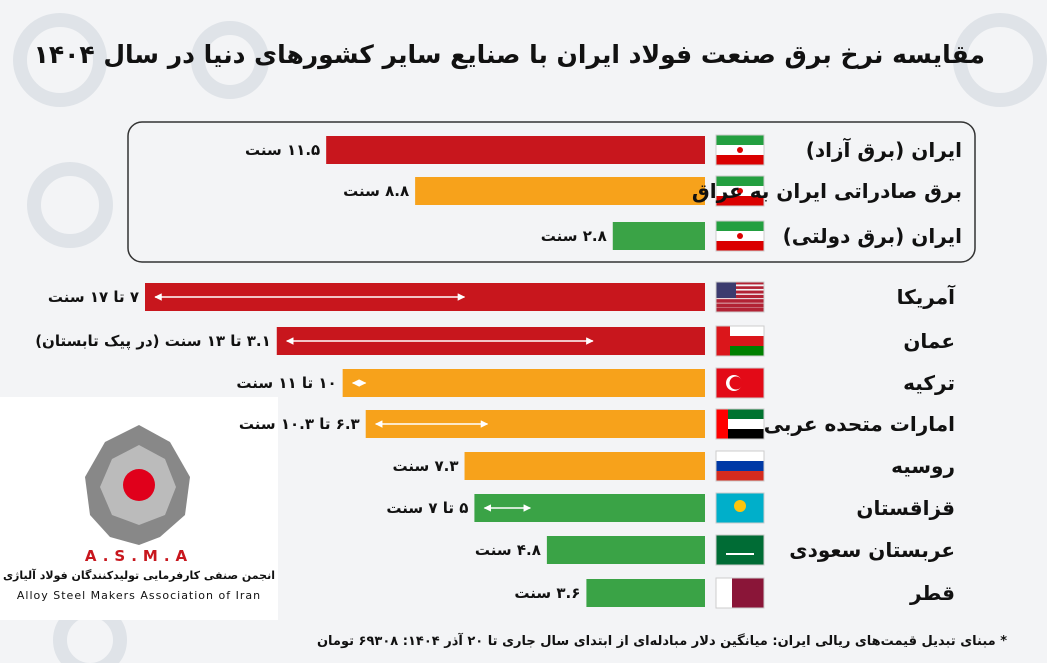 This screenshot has width=1047, height=663. I want to click on category-label: برق صادراتی ایران به عراق, so click(826, 191).